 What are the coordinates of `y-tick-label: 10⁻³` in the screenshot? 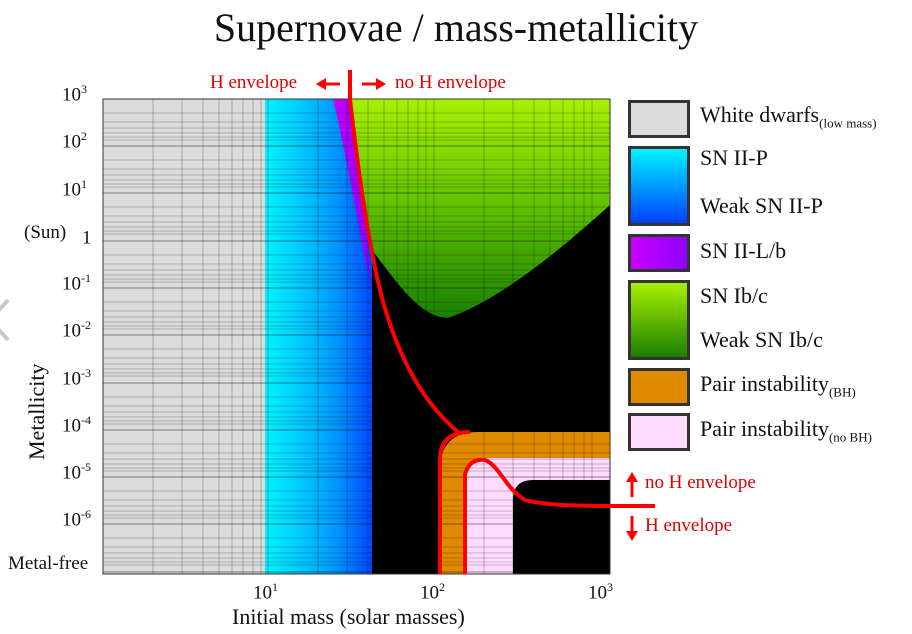 It's located at (76, 378).